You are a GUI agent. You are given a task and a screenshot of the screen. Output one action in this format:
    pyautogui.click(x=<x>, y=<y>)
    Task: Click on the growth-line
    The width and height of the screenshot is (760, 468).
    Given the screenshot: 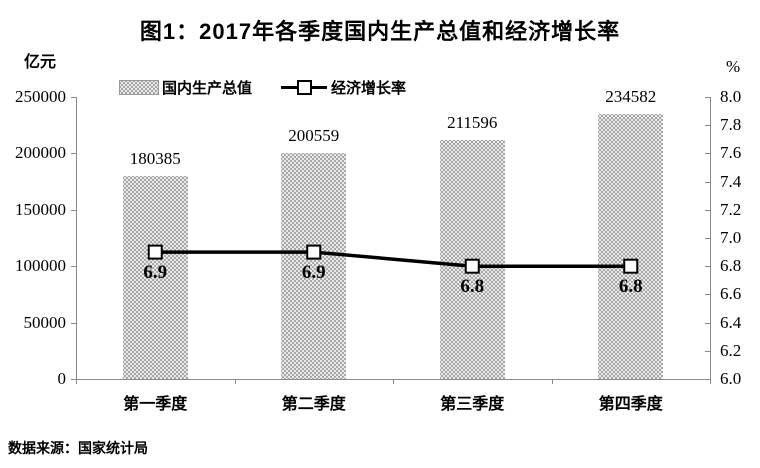 What is the action you would take?
    pyautogui.click(x=393, y=259)
    